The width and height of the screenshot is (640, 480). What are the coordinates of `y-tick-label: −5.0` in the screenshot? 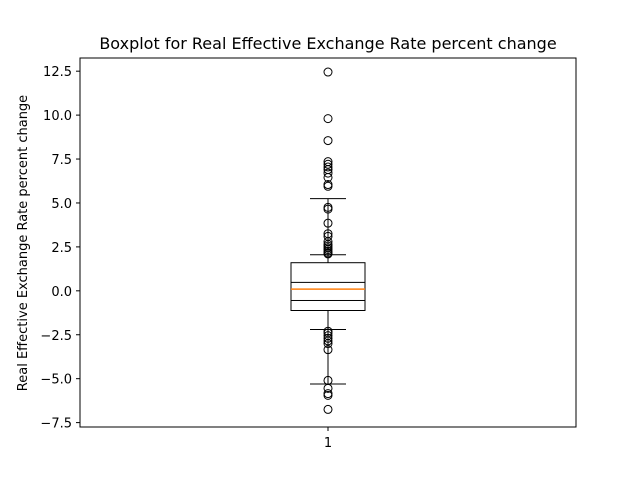 It's located at (56, 380).